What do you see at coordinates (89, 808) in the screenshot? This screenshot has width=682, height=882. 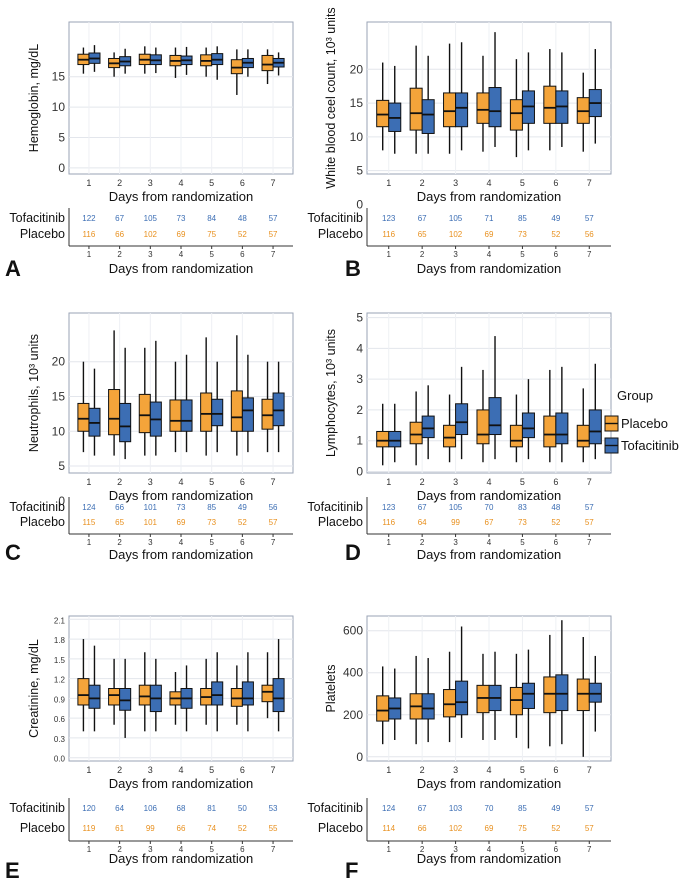 I see `risk-count: 120` at bounding box center [89, 808].